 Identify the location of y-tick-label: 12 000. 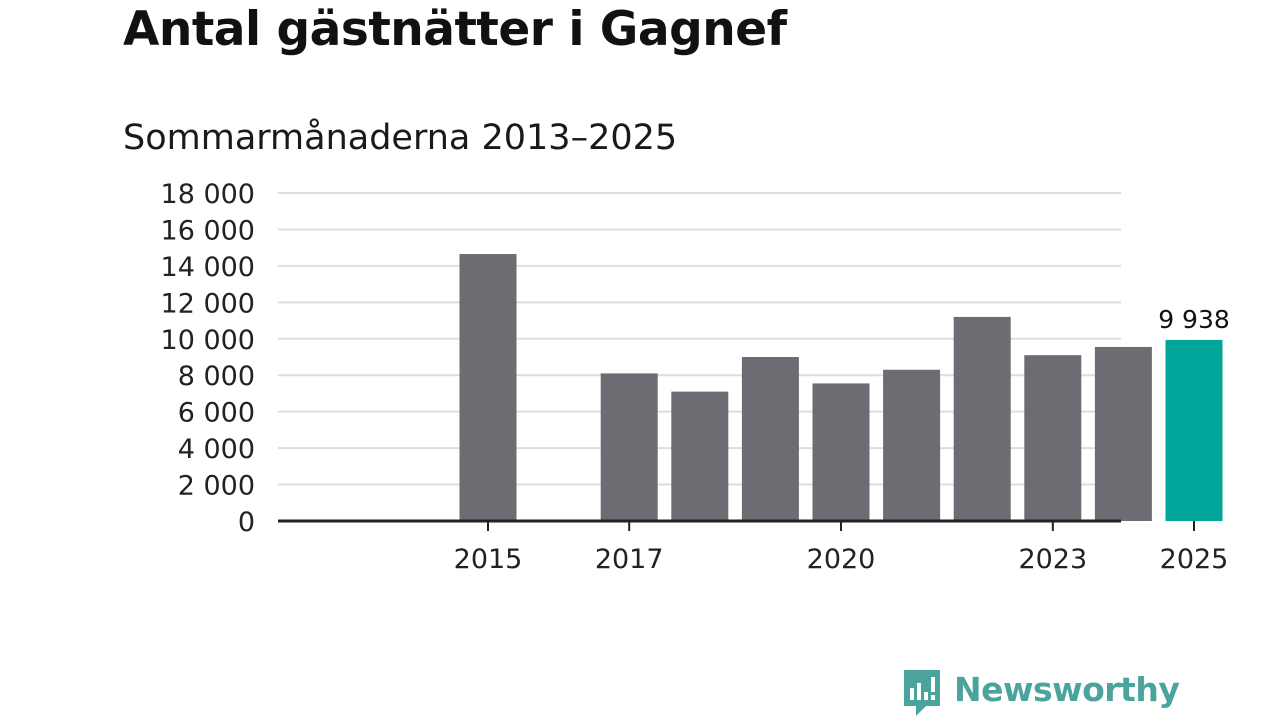
(208, 303).